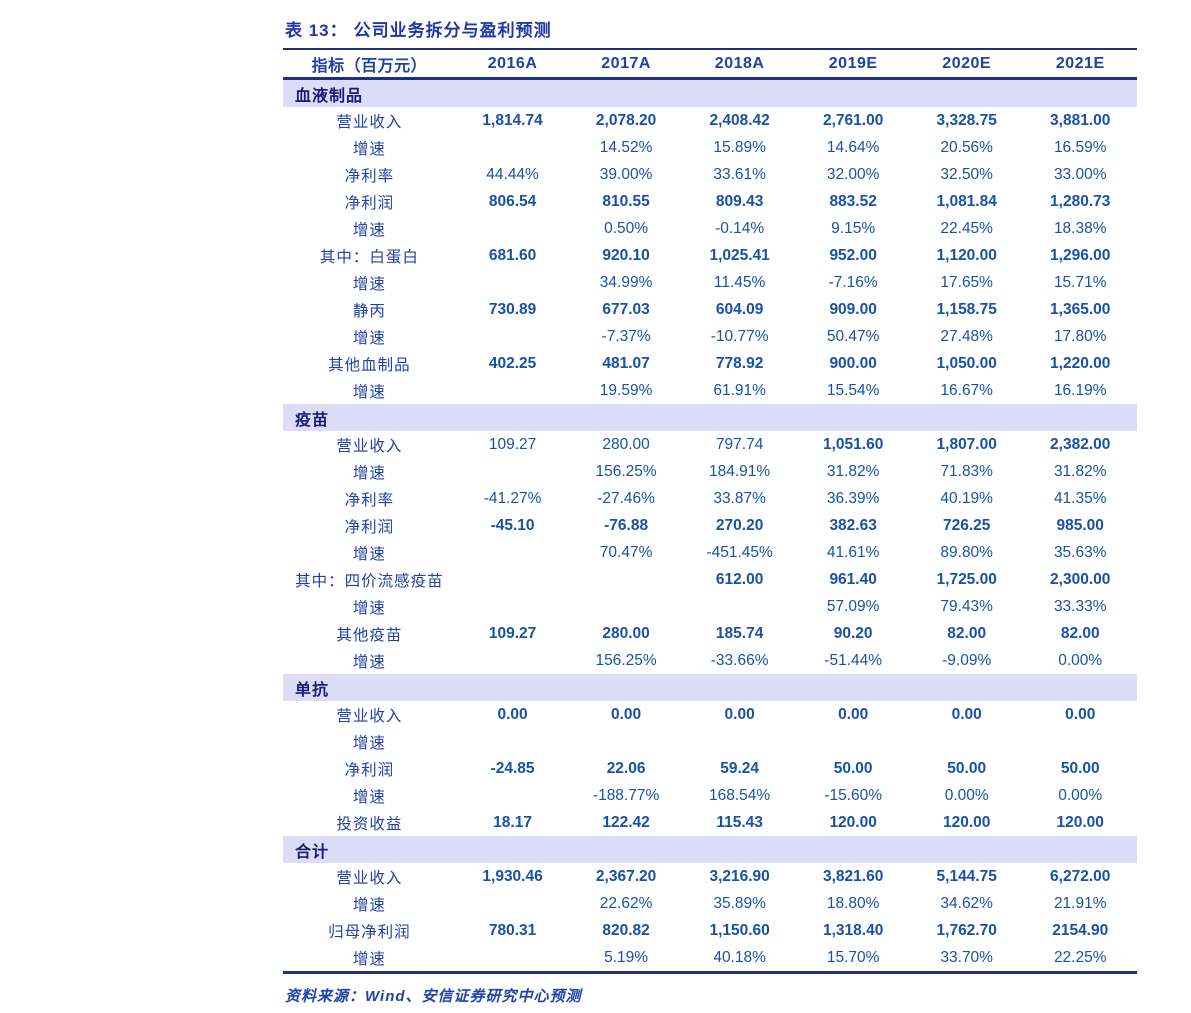 Image resolution: width=1191 pixels, height=1013 pixels. Describe the element at coordinates (853, 336) in the screenshot. I see `value-cell: 50.47%` at that location.